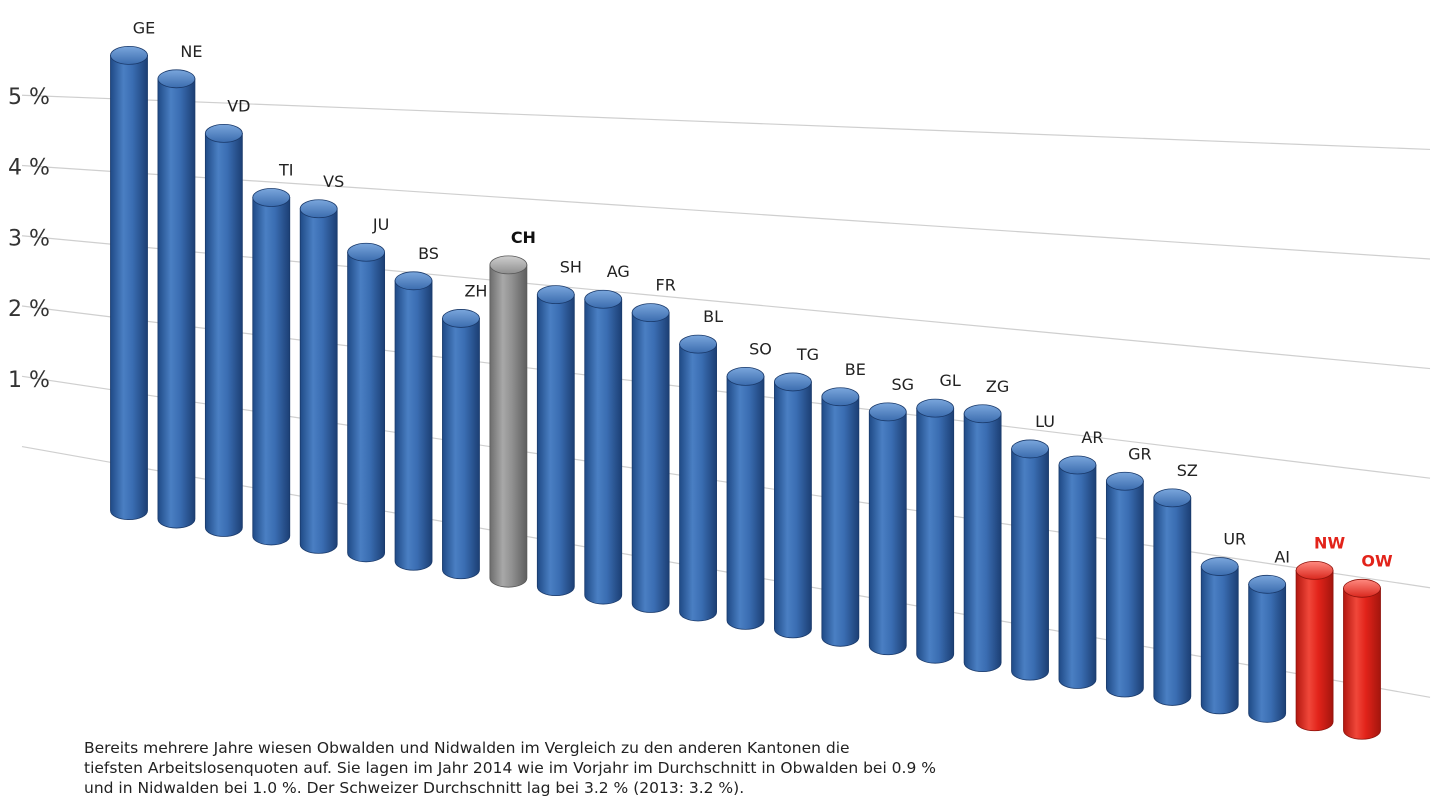  I want to click on bar-GL, so click(935, 531).